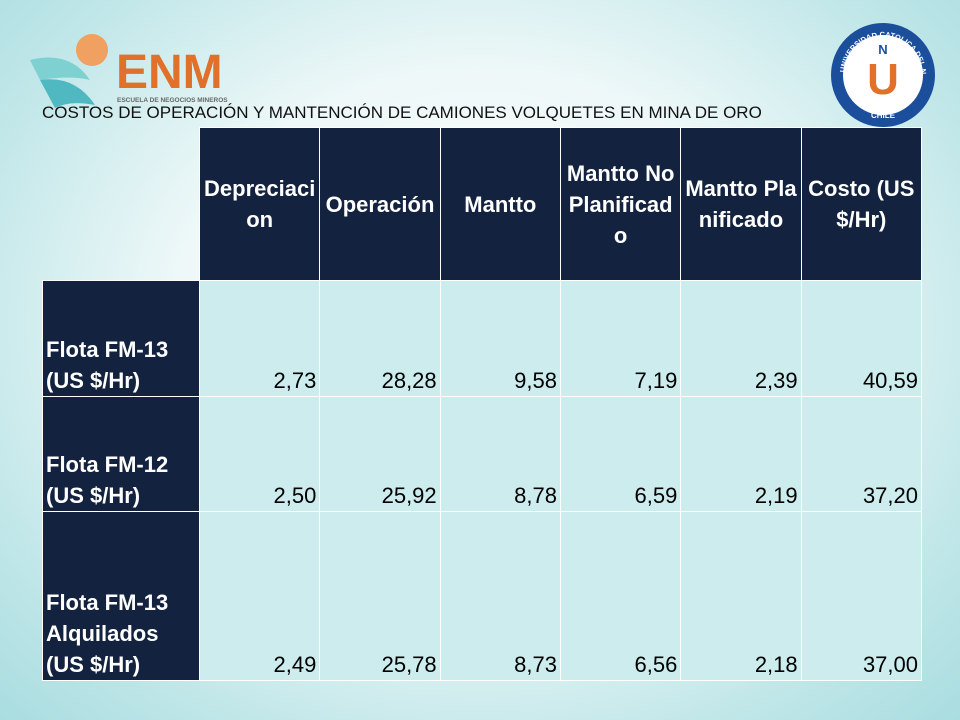 The image size is (960, 720). I want to click on value-cell: 8,73, so click(500, 596).